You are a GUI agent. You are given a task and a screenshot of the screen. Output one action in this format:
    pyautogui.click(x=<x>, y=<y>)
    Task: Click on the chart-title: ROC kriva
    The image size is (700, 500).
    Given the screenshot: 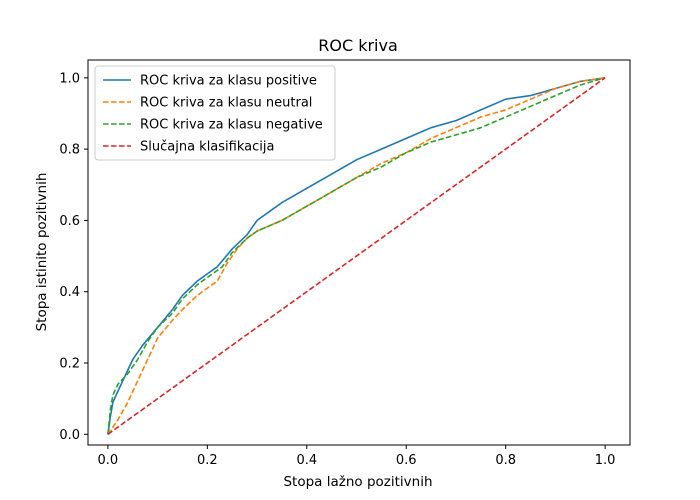 What is the action you would take?
    pyautogui.click(x=358, y=45)
    